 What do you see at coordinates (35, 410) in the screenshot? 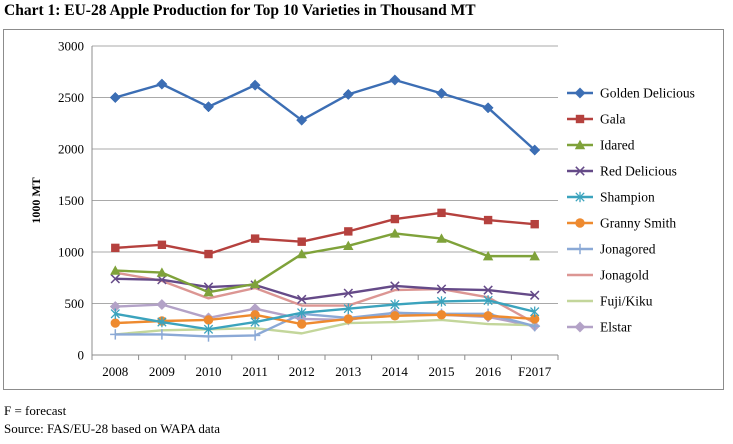
I see `footnote-forecast: F = forecast` at bounding box center [35, 410].